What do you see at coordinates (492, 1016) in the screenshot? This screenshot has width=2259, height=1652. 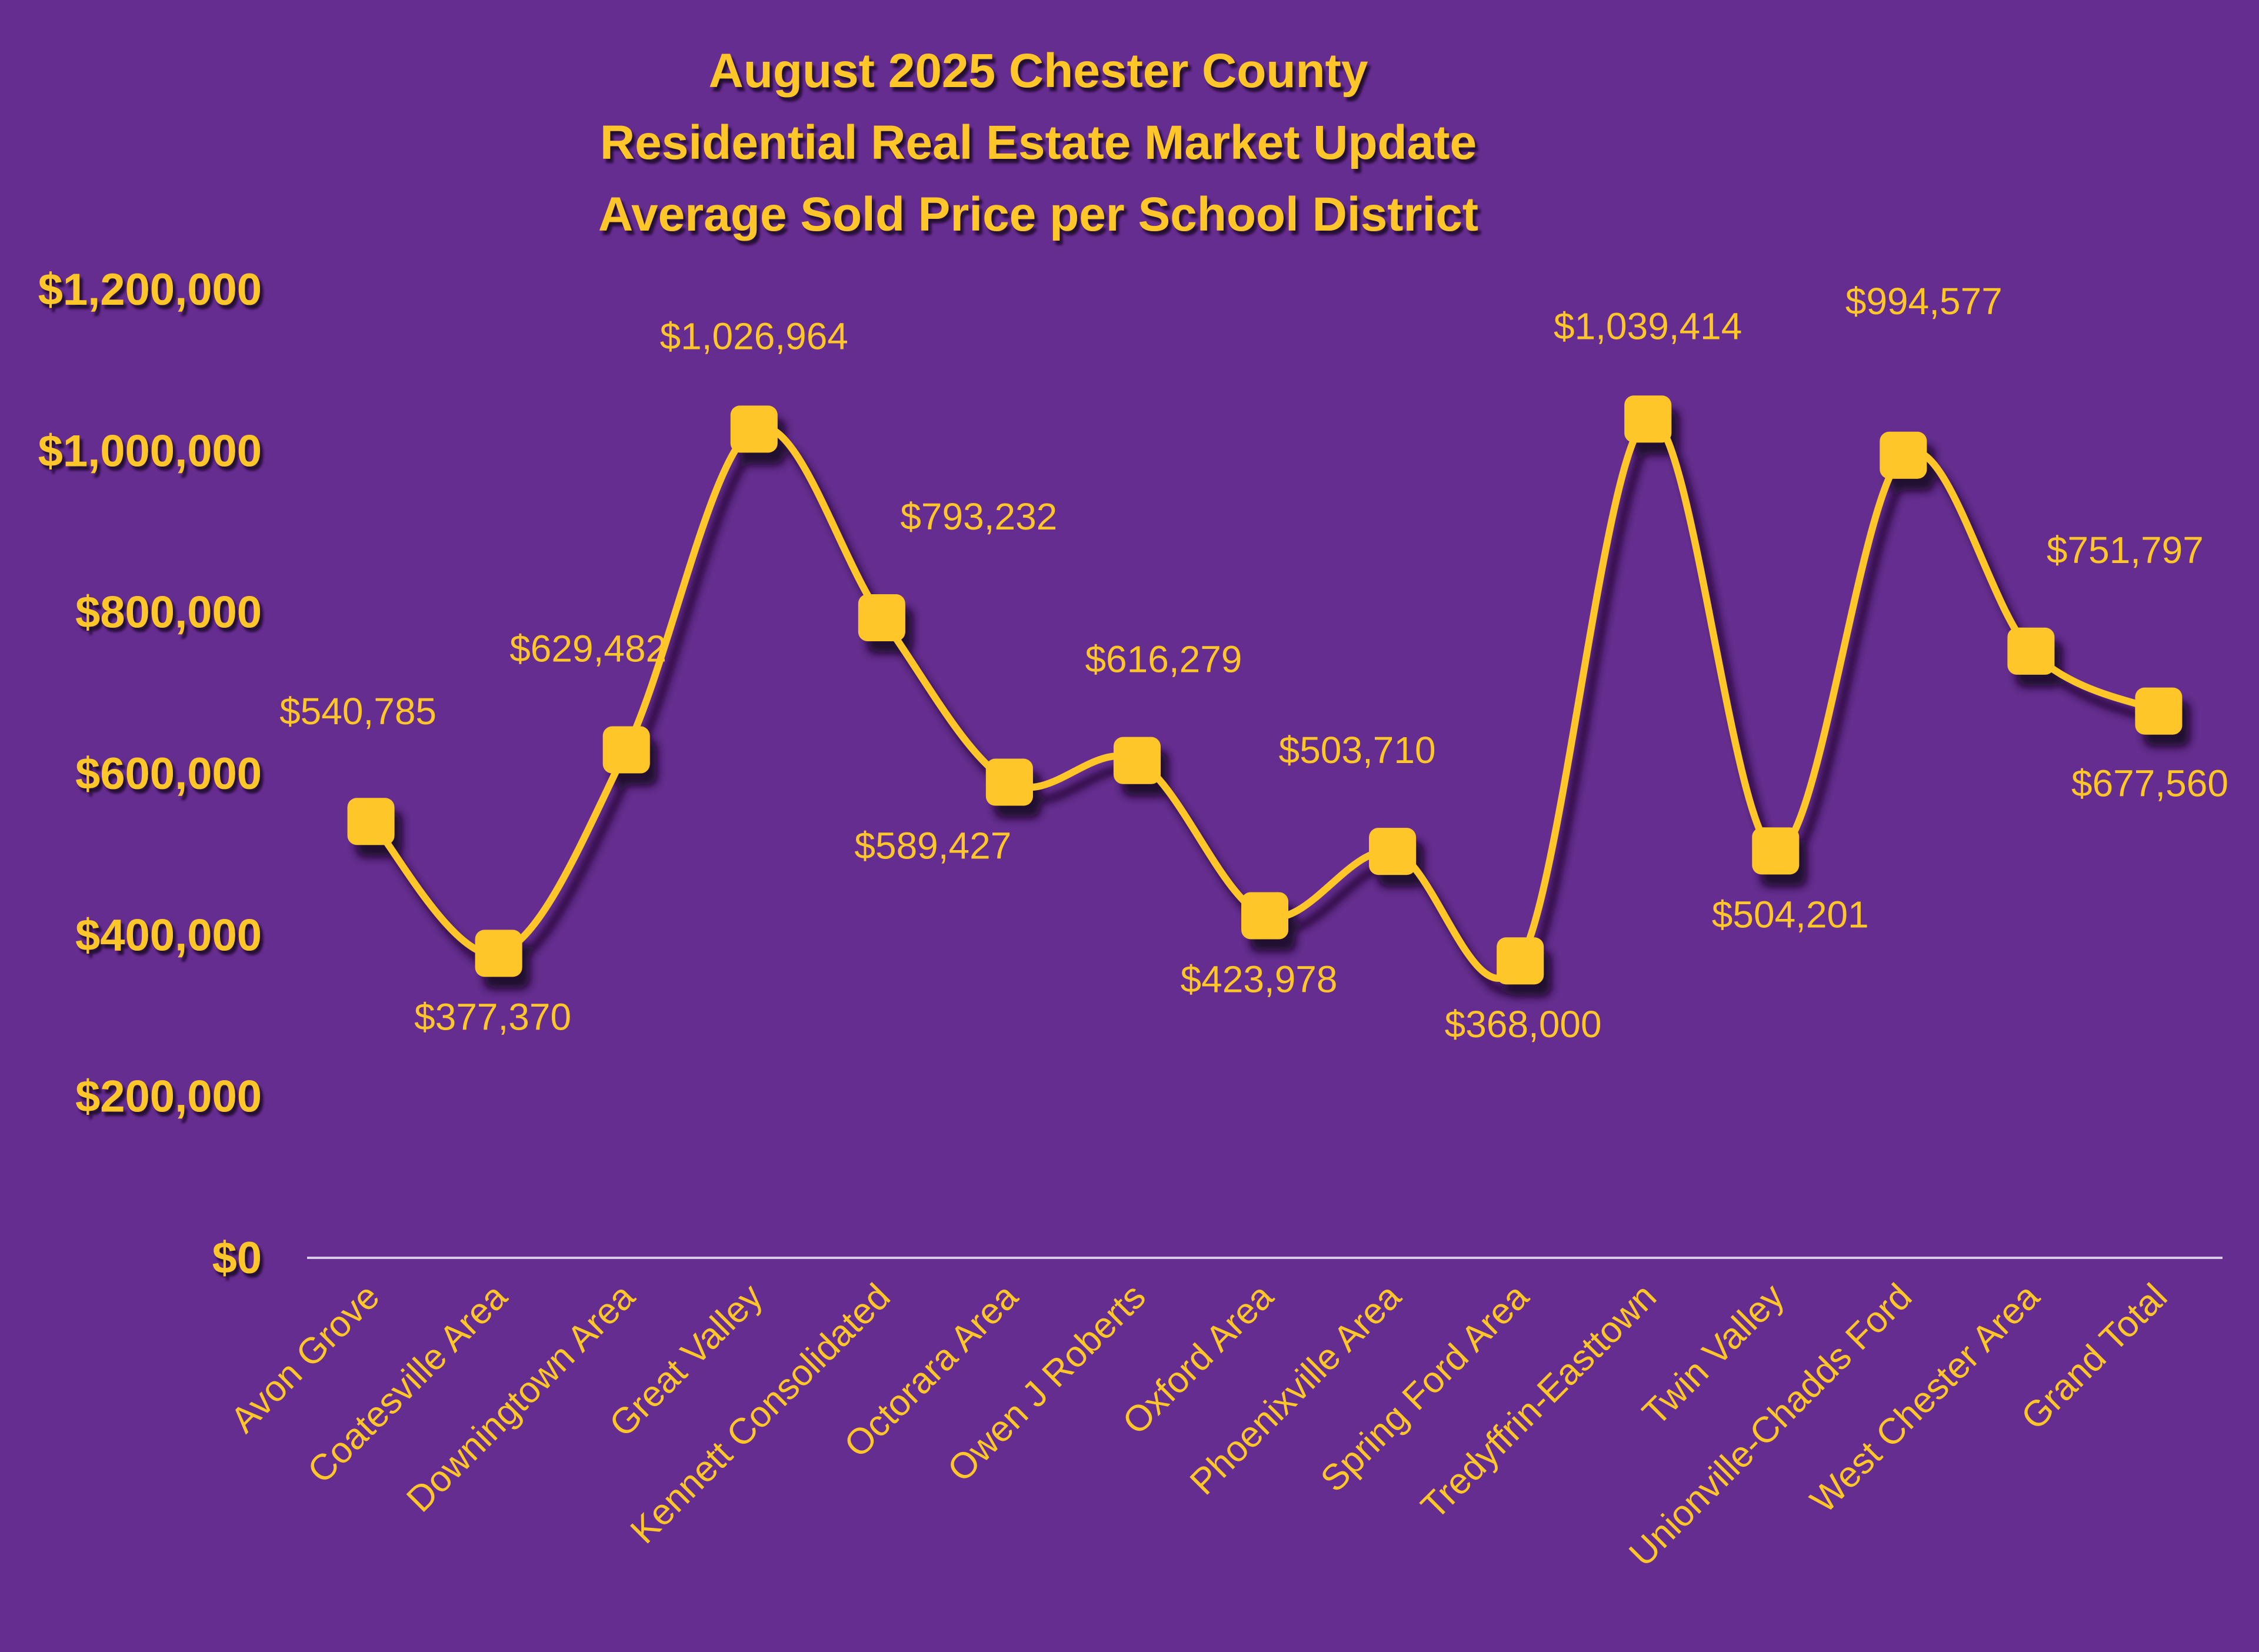 I see `data-label: $377,370` at bounding box center [492, 1016].